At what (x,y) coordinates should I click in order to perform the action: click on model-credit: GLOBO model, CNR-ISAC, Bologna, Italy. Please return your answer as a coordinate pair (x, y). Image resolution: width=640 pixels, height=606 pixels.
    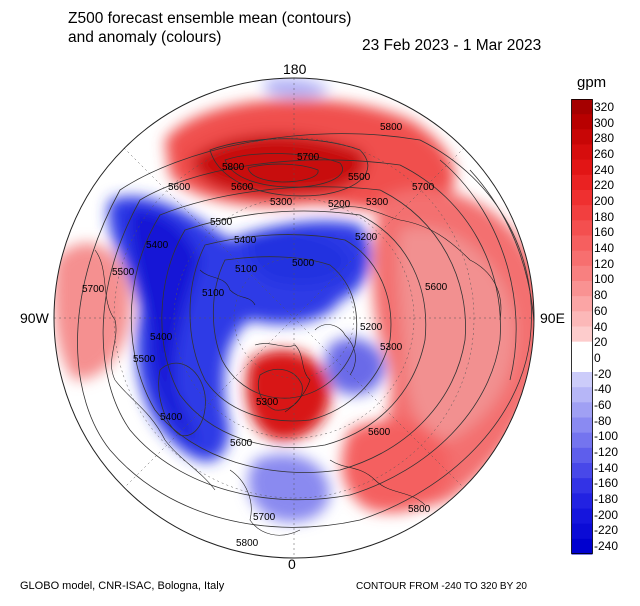
    Looking at the image, I should click on (122, 586).